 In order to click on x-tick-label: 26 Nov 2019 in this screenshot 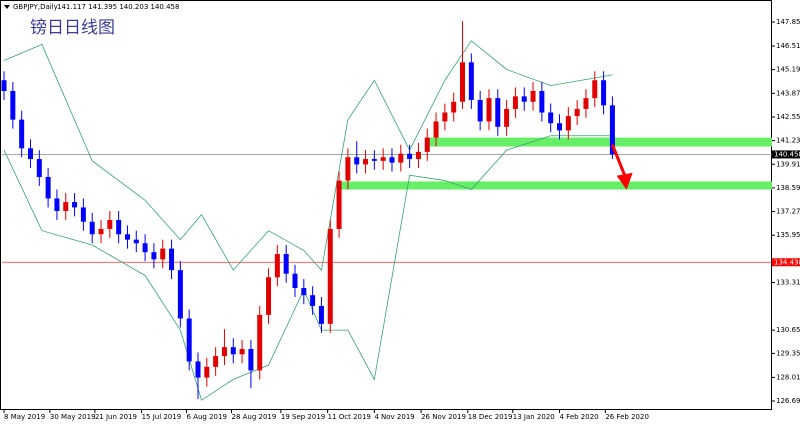, I will do `click(443, 417)`.